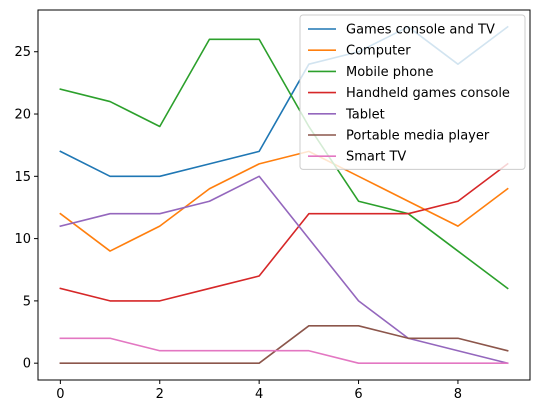 This screenshot has height=413, width=543. What do you see at coordinates (22, 52) in the screenshot?
I see `y-tick-label: 25` at bounding box center [22, 52].